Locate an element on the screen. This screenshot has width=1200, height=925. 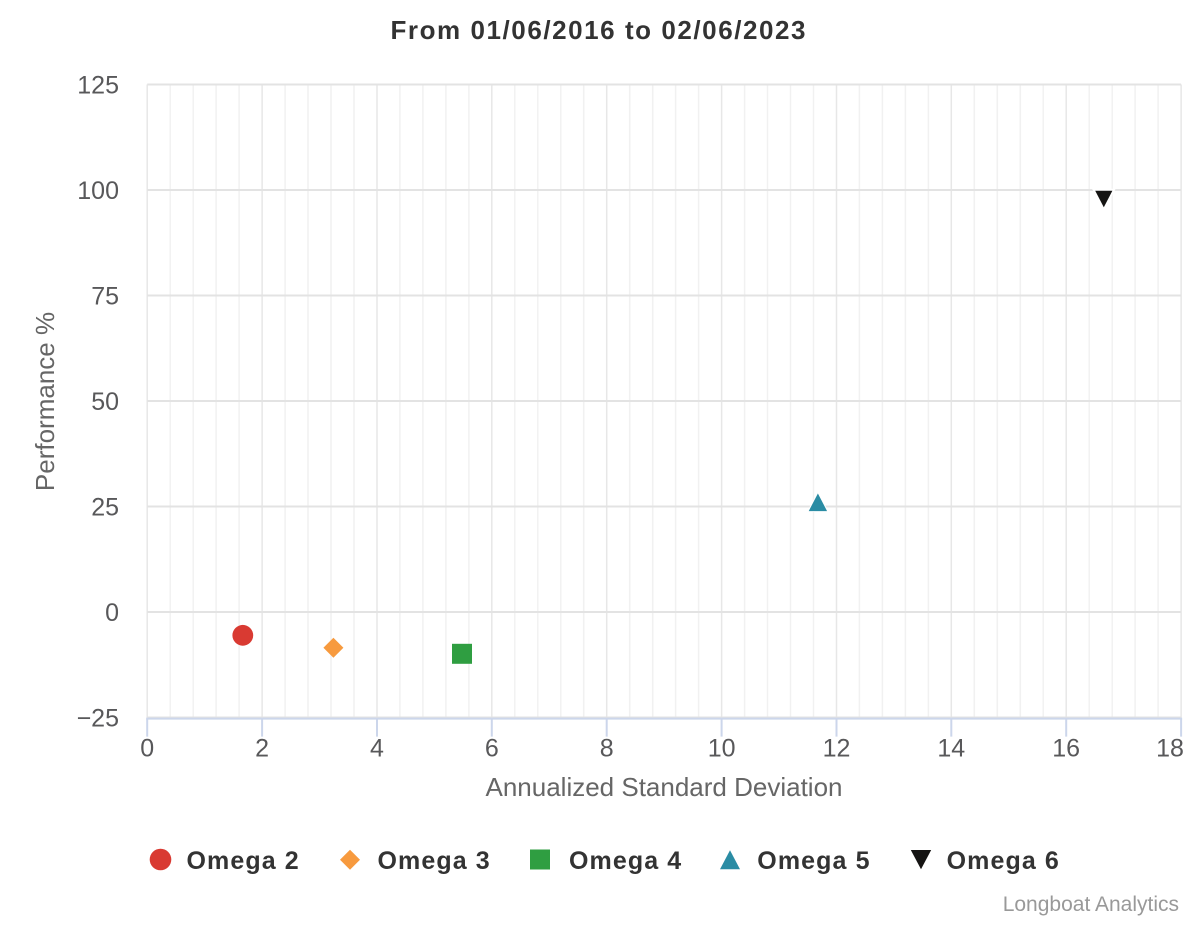
svg-text: −25 is located at coordinates (98, 719).